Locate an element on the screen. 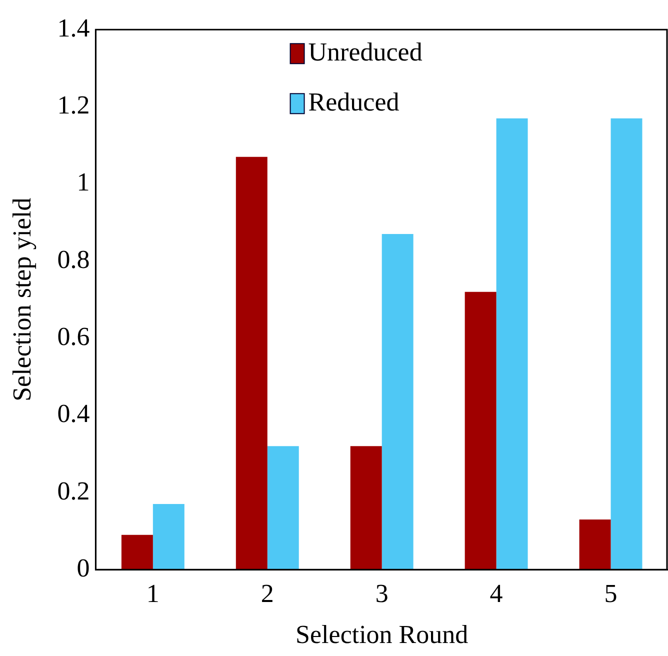 This screenshot has height=656, width=668. legend-label: Reduced is located at coordinates (354, 101).